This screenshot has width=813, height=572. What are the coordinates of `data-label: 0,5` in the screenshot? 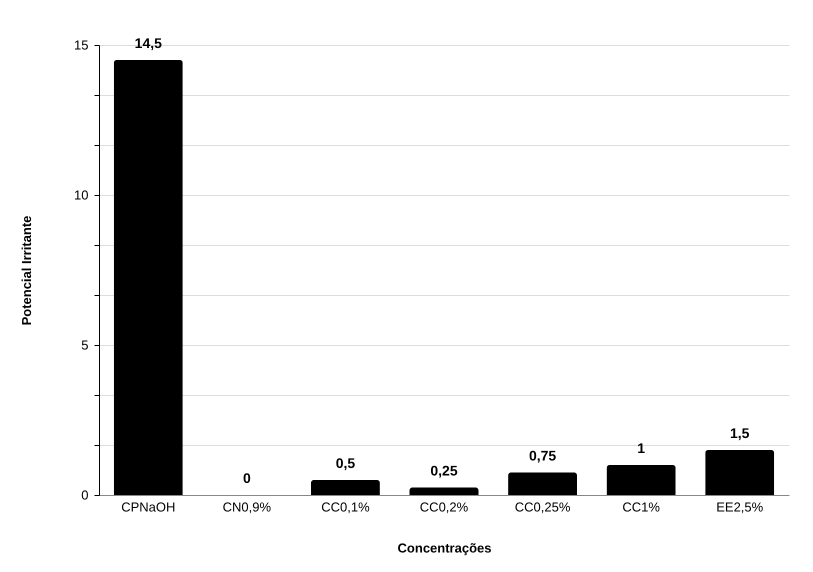 It's located at (346, 463).